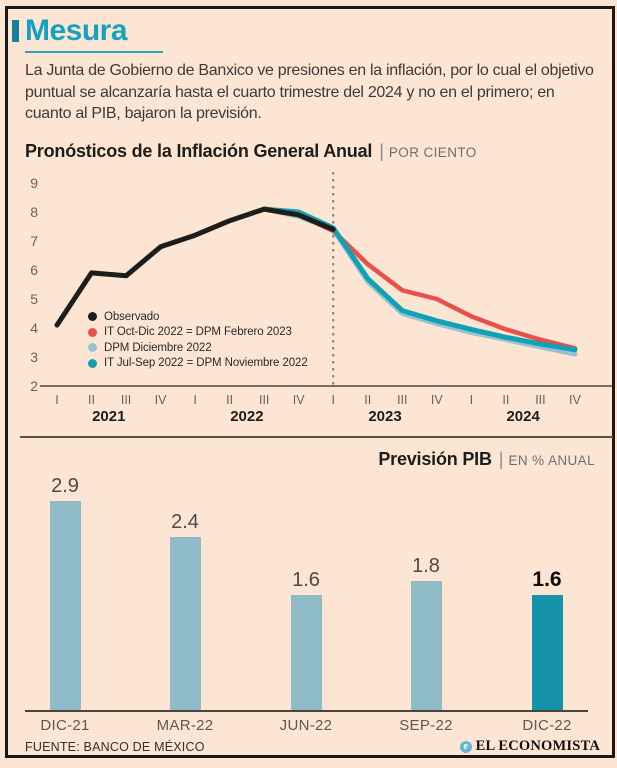 The image size is (617, 768). What do you see at coordinates (246, 416) in the screenshot?
I see `x-axis-year-label: 2022` at bounding box center [246, 416].